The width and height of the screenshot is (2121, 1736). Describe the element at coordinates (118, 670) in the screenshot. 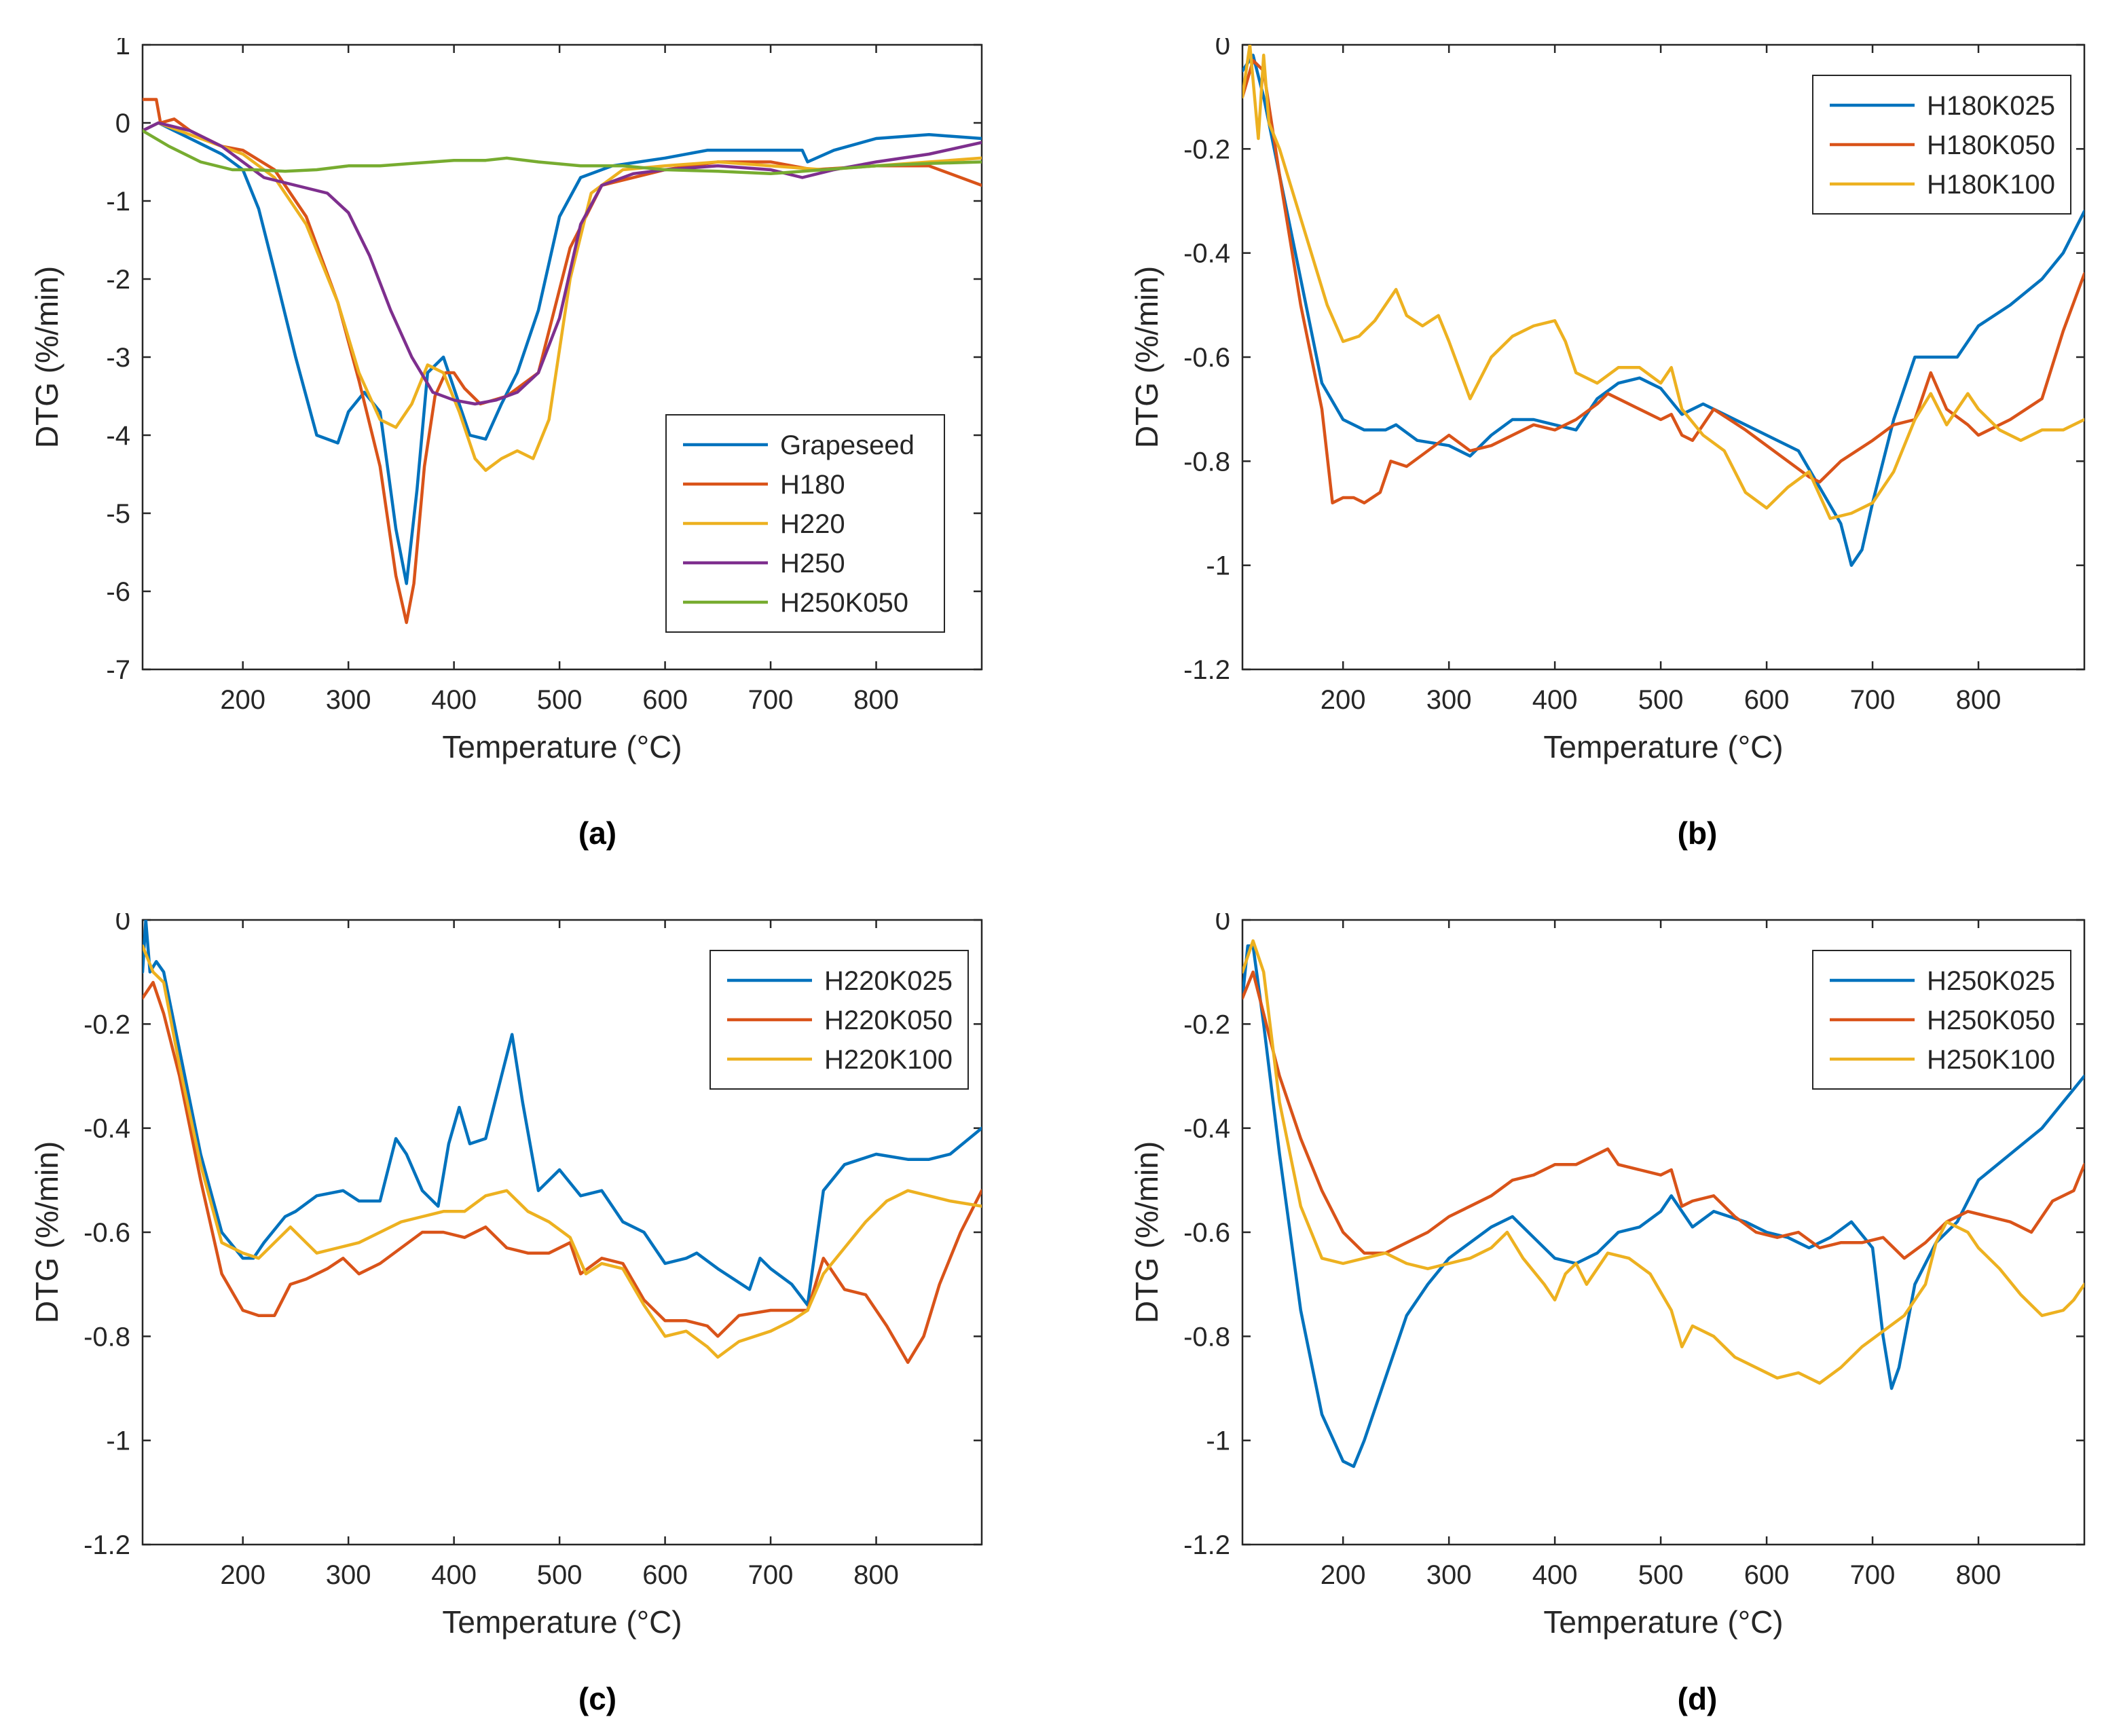

I see `y-tick-label: -7` at that location.